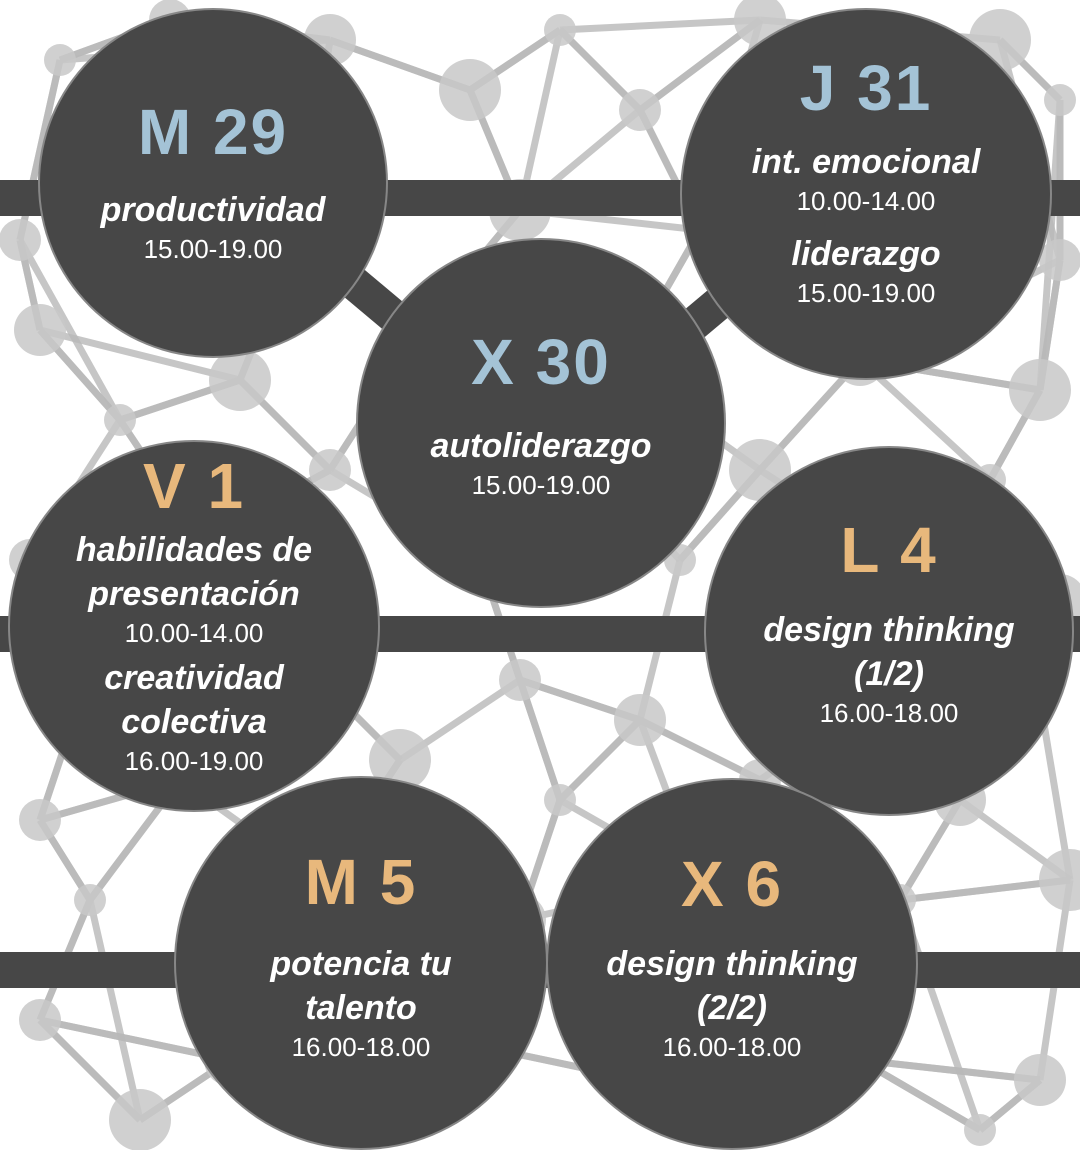 The width and height of the screenshot is (1080, 1150). I want to click on session-topic: productividad, so click(213, 210).